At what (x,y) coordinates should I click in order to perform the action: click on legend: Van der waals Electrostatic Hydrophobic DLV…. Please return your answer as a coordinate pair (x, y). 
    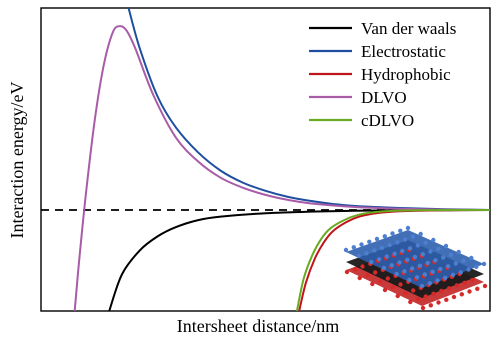
    Looking at the image, I should click on (382, 74).